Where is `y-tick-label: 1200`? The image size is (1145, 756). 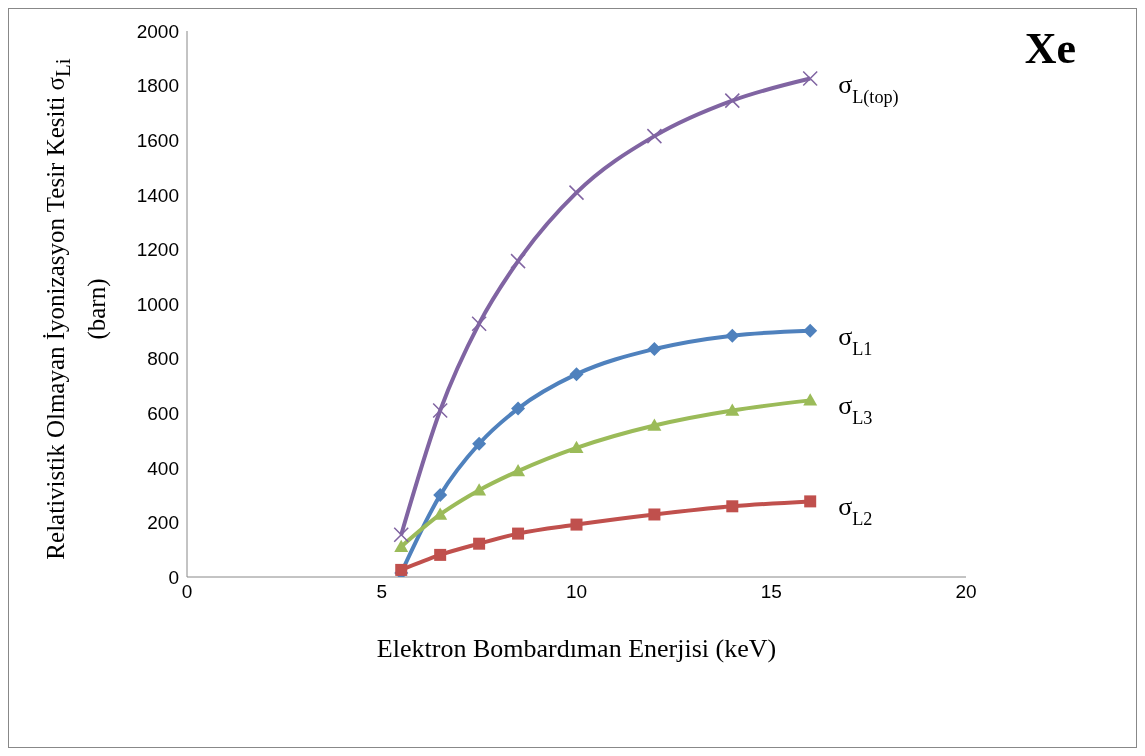 y-tick-label: 1200 is located at coordinates (157, 250).